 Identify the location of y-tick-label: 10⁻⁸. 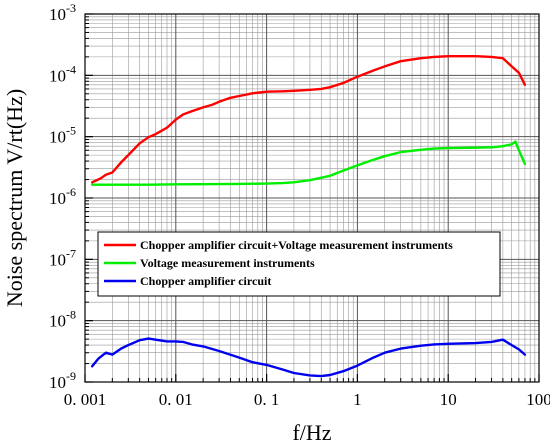
(62, 319).